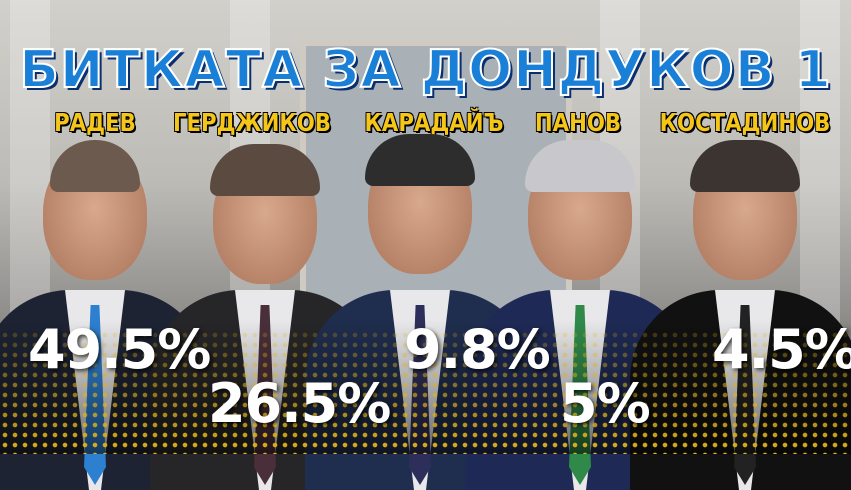 This screenshot has height=490, width=851. I want to click on percent-label: 9.8%, so click(477, 349).